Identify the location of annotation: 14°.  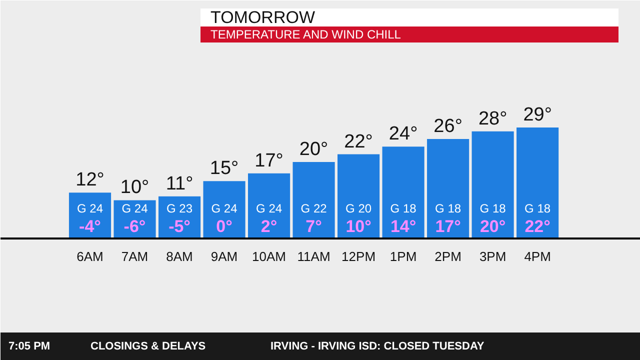
(403, 226).